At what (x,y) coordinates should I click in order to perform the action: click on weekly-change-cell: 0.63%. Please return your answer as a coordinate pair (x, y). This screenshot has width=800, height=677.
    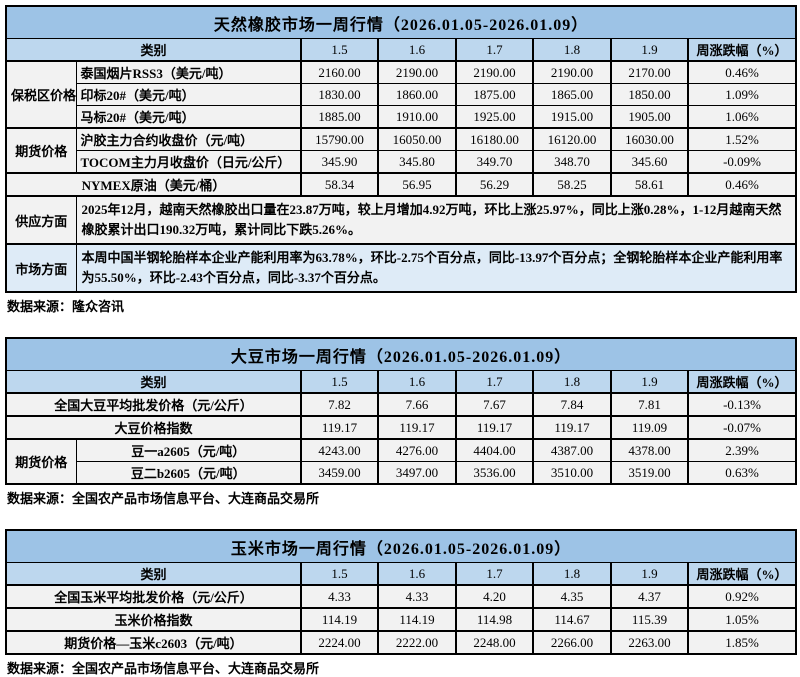
    Looking at the image, I should click on (742, 473).